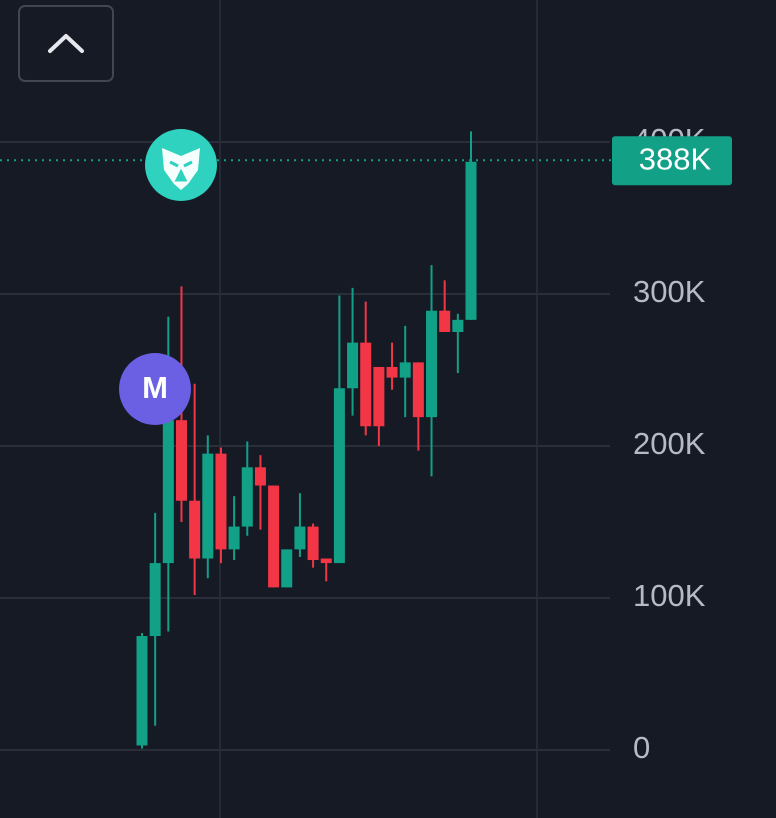 The height and width of the screenshot is (818, 776). What do you see at coordinates (675, 158) in the screenshot?
I see `current-price-label: 388K` at bounding box center [675, 158].